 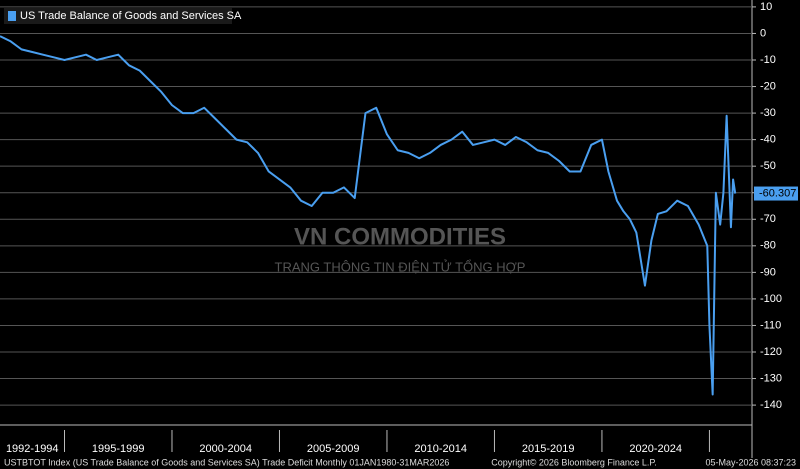 What do you see at coordinates (768, 140) in the screenshot?
I see `y-tick-label: -40` at bounding box center [768, 140].